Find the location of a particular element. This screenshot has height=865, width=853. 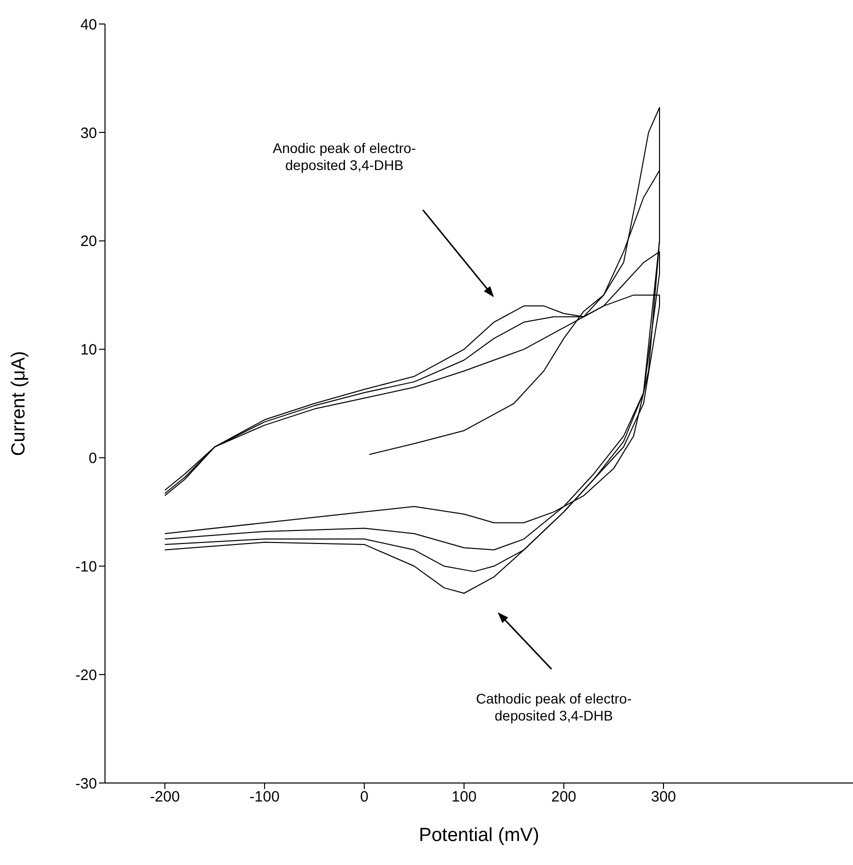

annotation: Cathodic peak of electro-deposited 3,4-DHB is located at coordinates (554, 707).